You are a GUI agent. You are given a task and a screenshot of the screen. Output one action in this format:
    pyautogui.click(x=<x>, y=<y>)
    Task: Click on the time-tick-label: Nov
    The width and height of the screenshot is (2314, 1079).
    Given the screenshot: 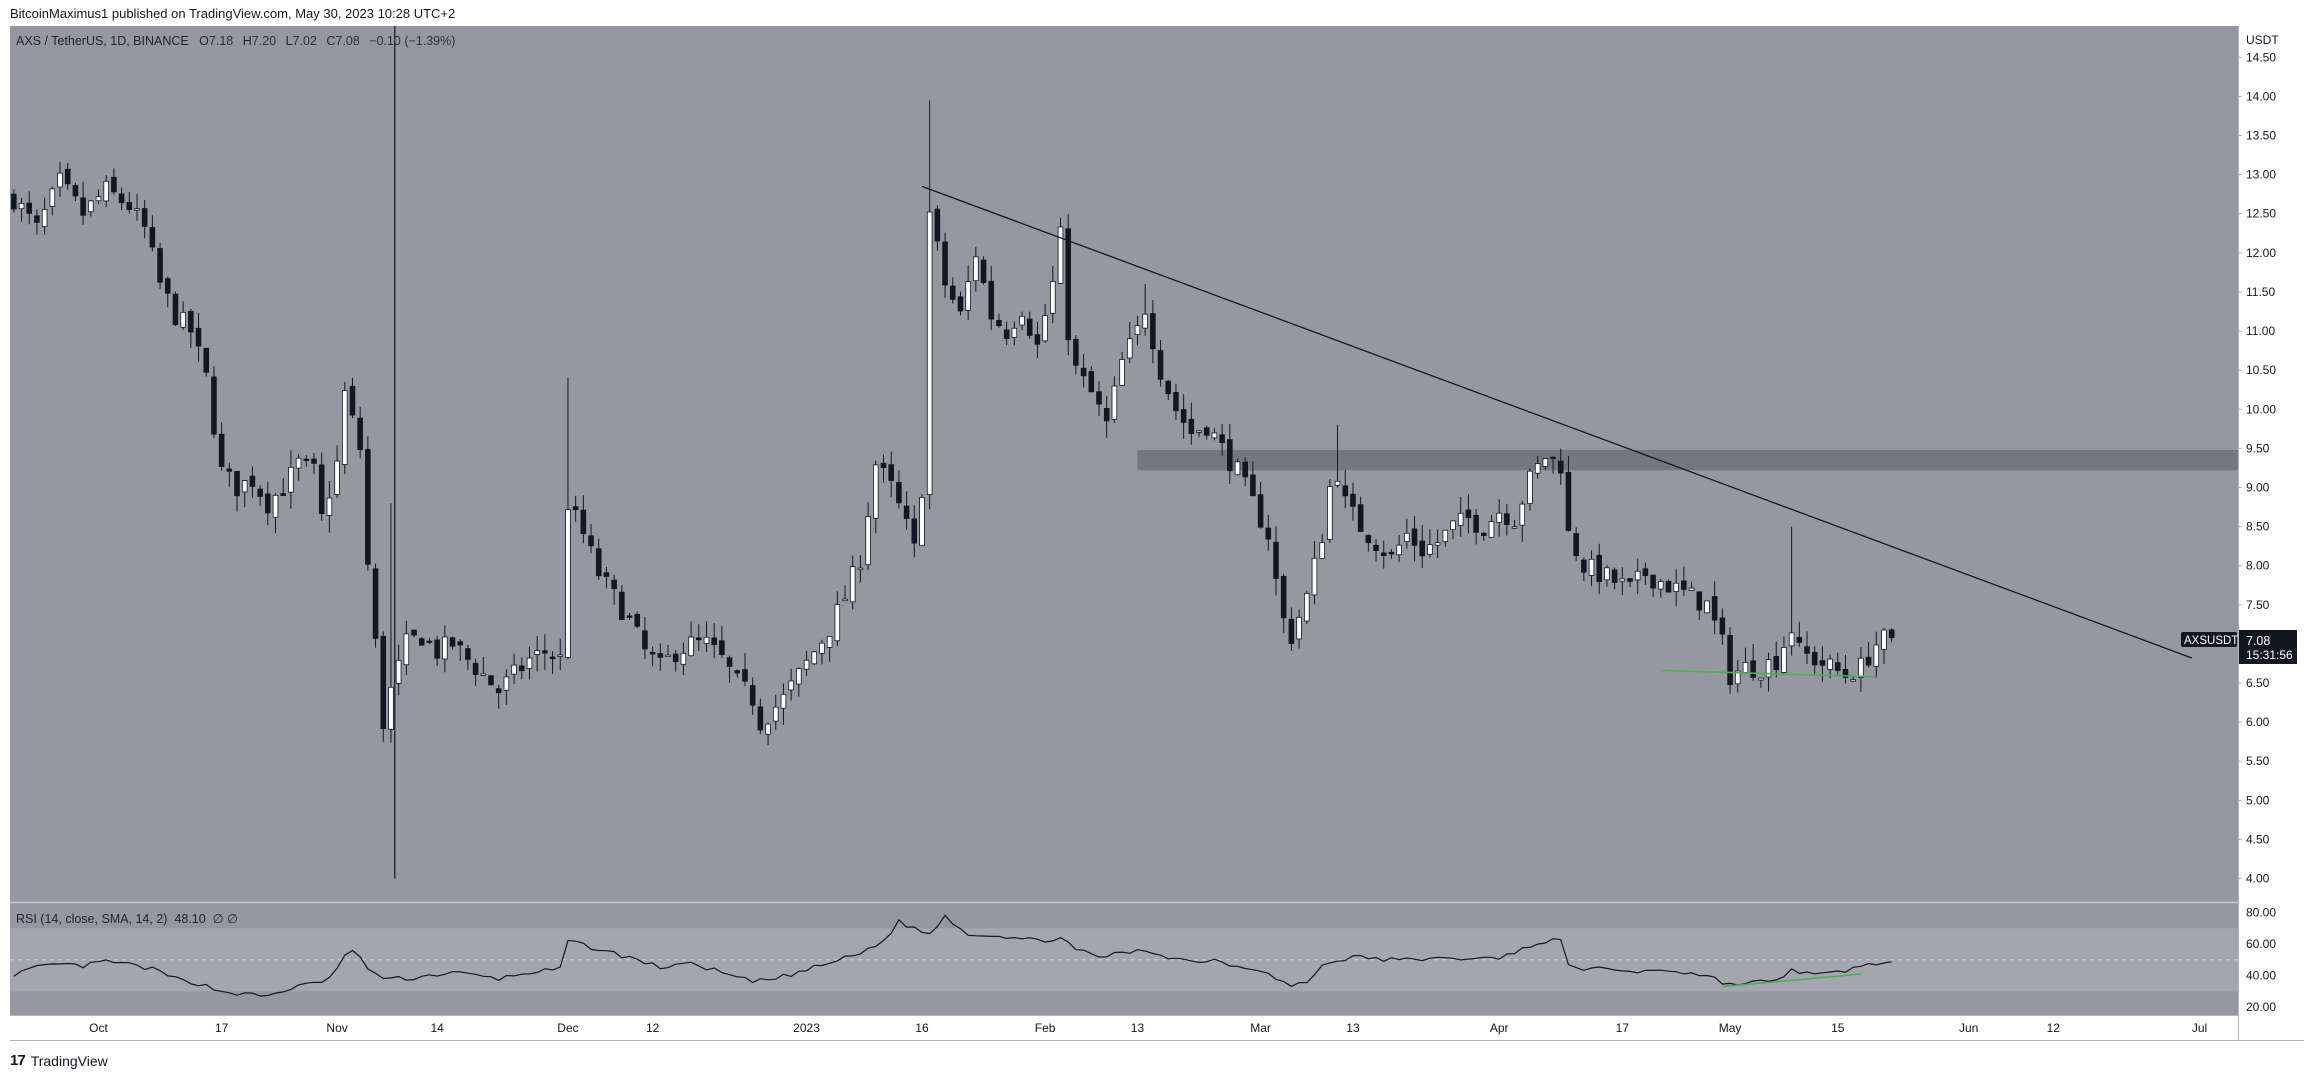 What is the action you would take?
    pyautogui.click(x=336, y=1028)
    